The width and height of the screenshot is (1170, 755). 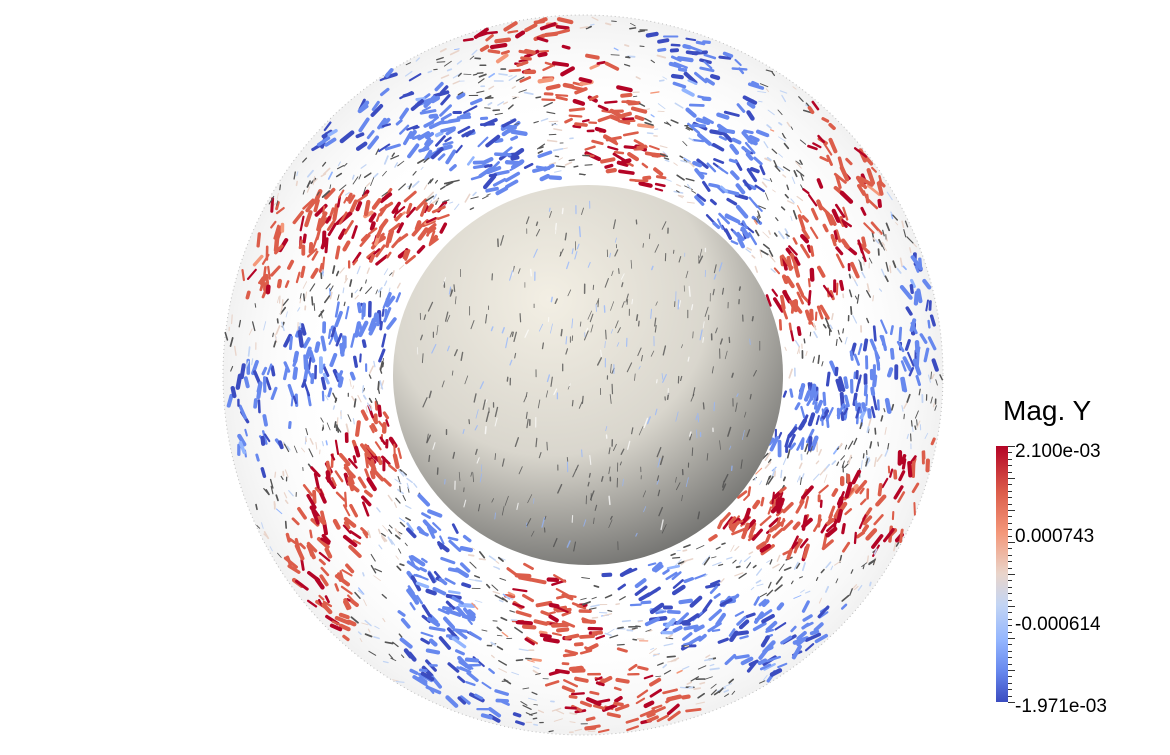 I want to click on legend-colorbar, so click(x=1002, y=574).